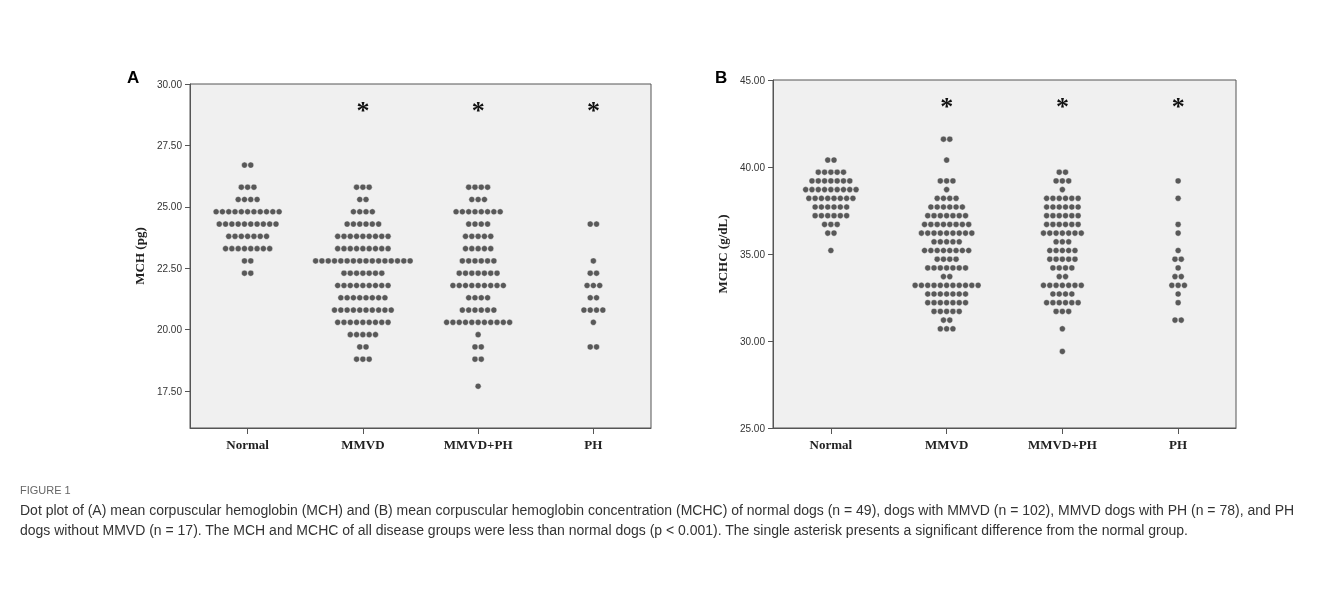 The image size is (1319, 590). I want to click on y-tick-label: 35.00, so click(752, 254).